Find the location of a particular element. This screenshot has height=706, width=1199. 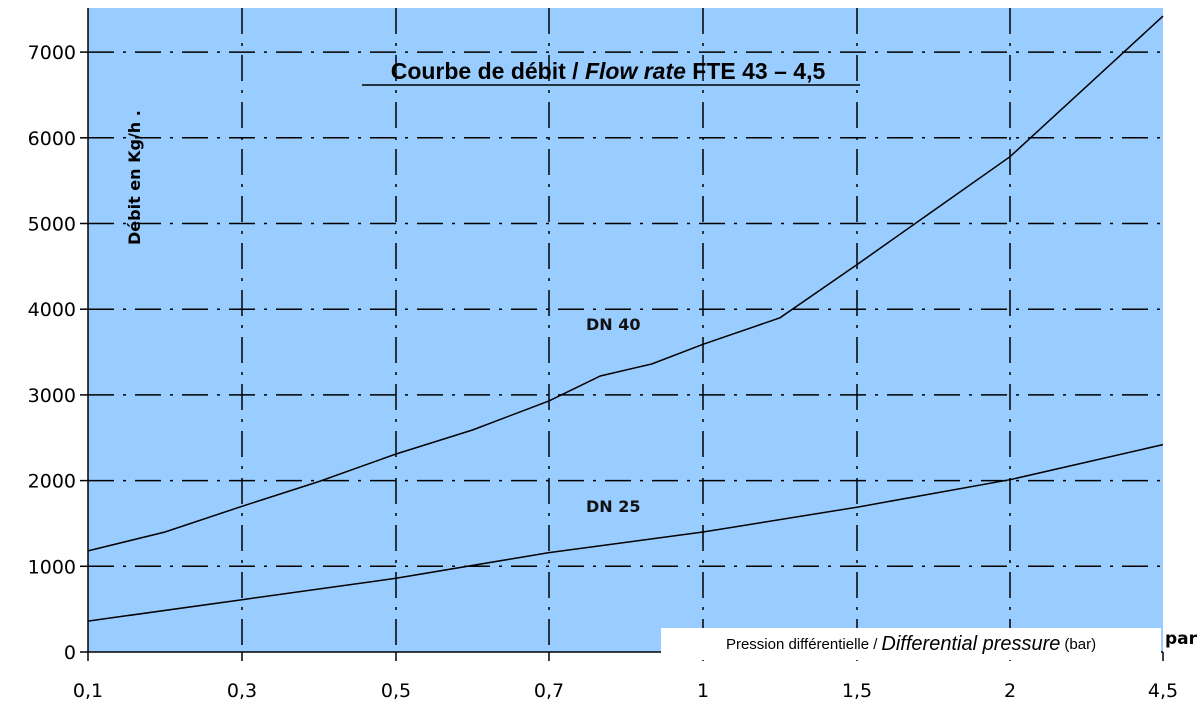

x-tick-label: 0,1 is located at coordinates (88, 691).